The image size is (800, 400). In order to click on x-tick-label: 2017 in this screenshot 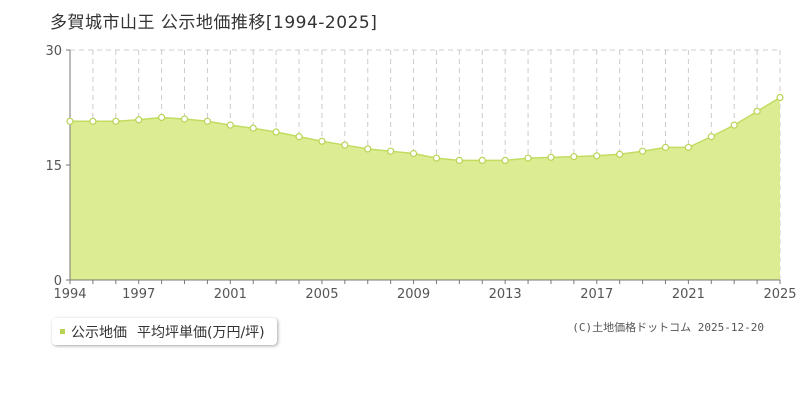, I will do `click(596, 294)`.